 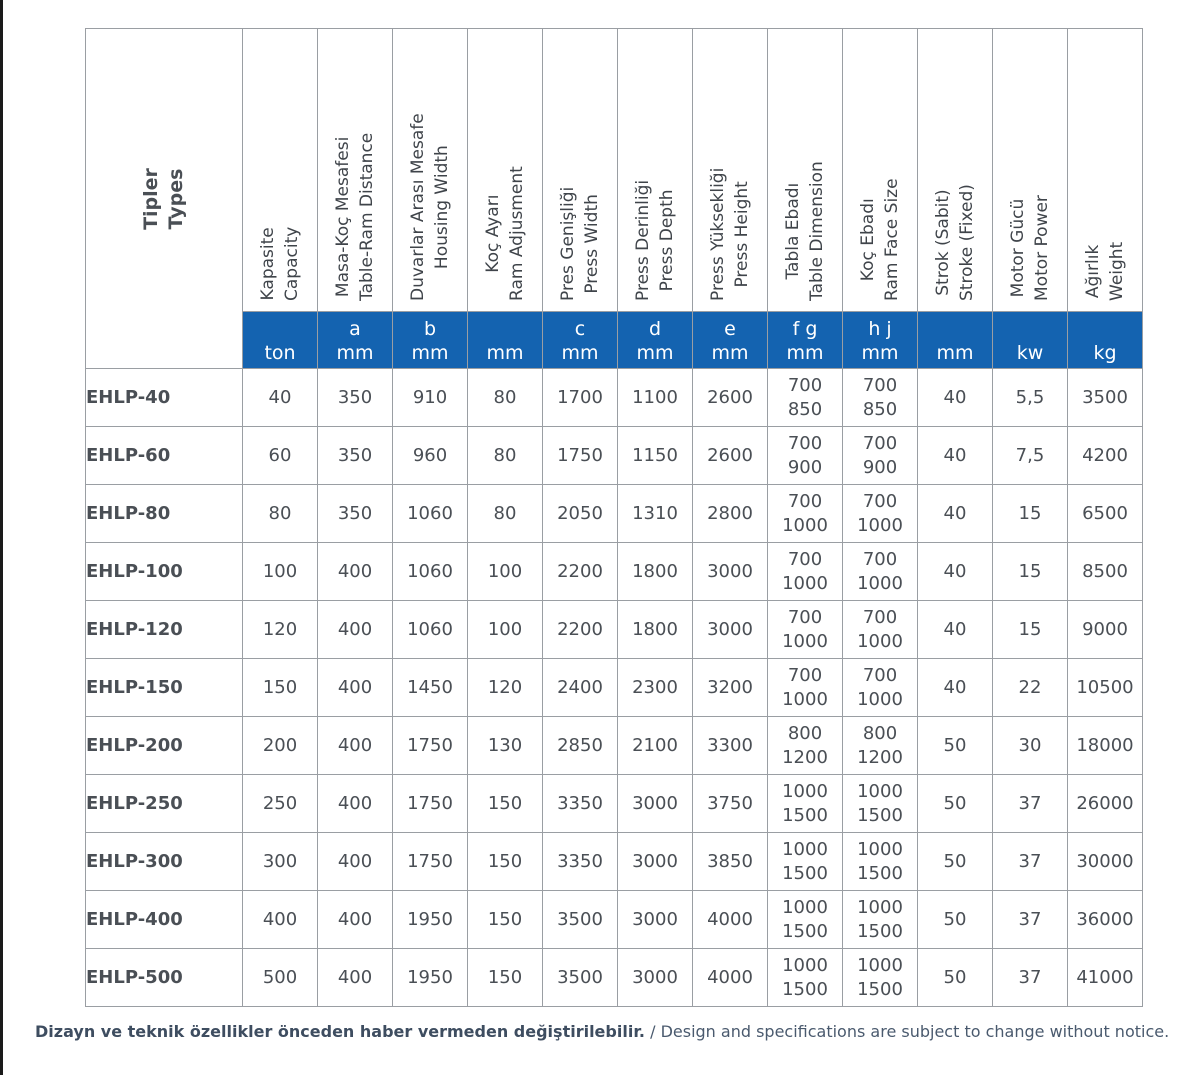 I want to click on unit-symbol: b, so click(x=430, y=329).